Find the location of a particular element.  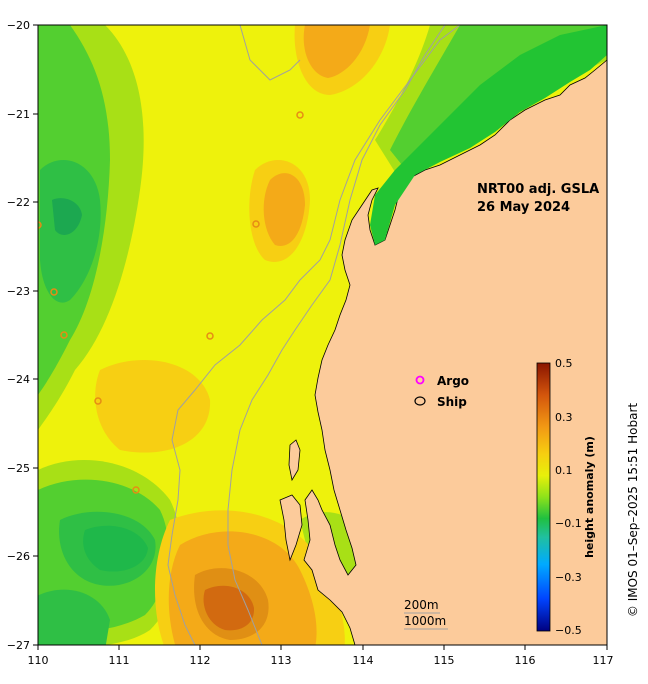

colorbar-label: height anomaly (m) is located at coordinates (589, 497).